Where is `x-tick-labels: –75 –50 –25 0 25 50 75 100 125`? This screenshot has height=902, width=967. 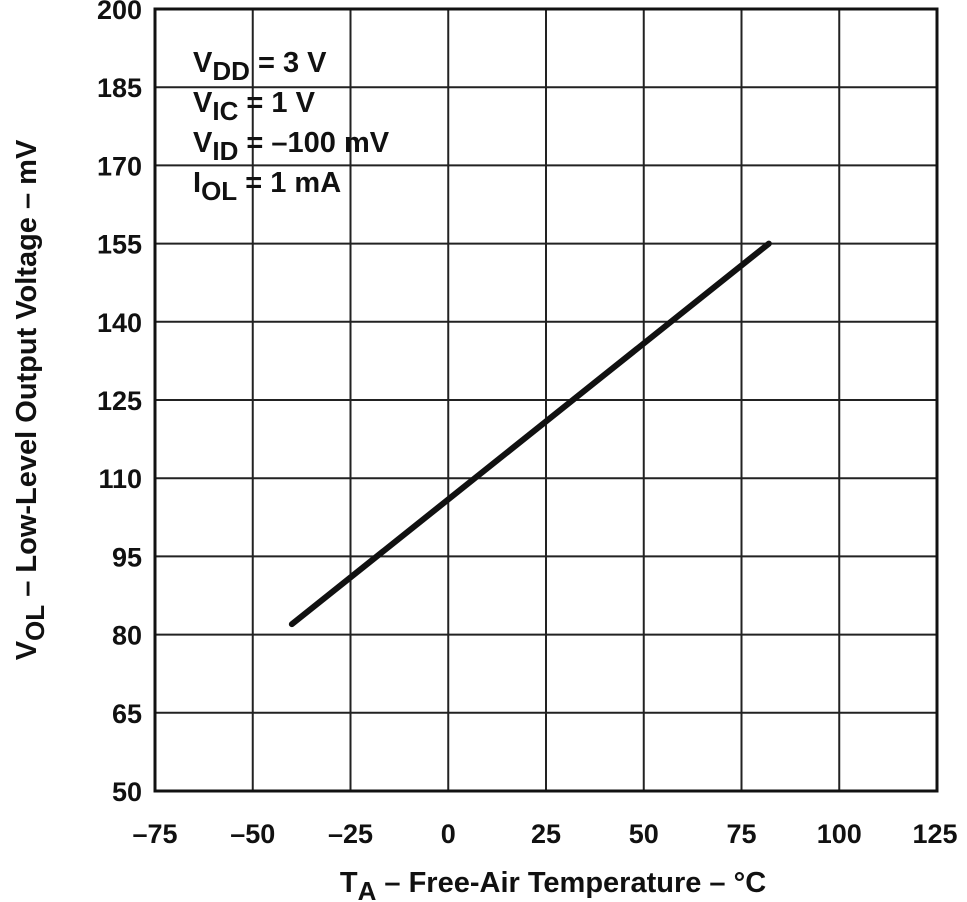 x-tick-labels: –75 –50 –25 0 25 50 75 100 125 is located at coordinates (544, 834).